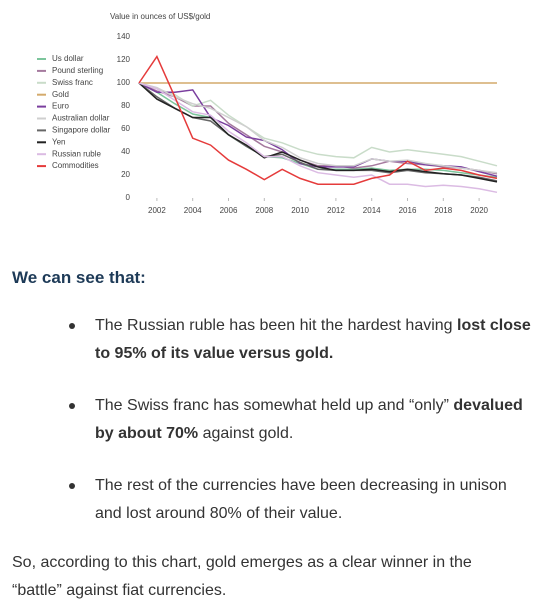  Describe the element at coordinates (479, 210) in the screenshot. I see `x-tick-label: 2020` at that location.